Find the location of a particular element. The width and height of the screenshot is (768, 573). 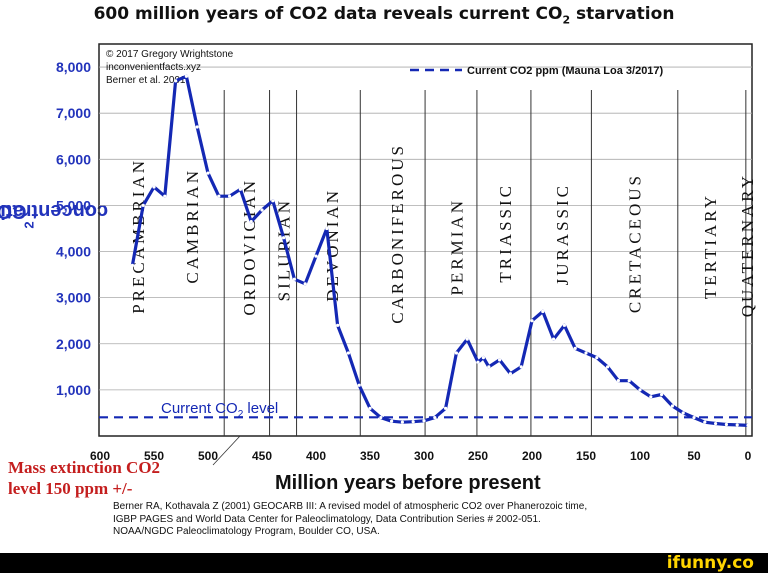

mass-extinction-pointer is located at coordinates (226, 450).